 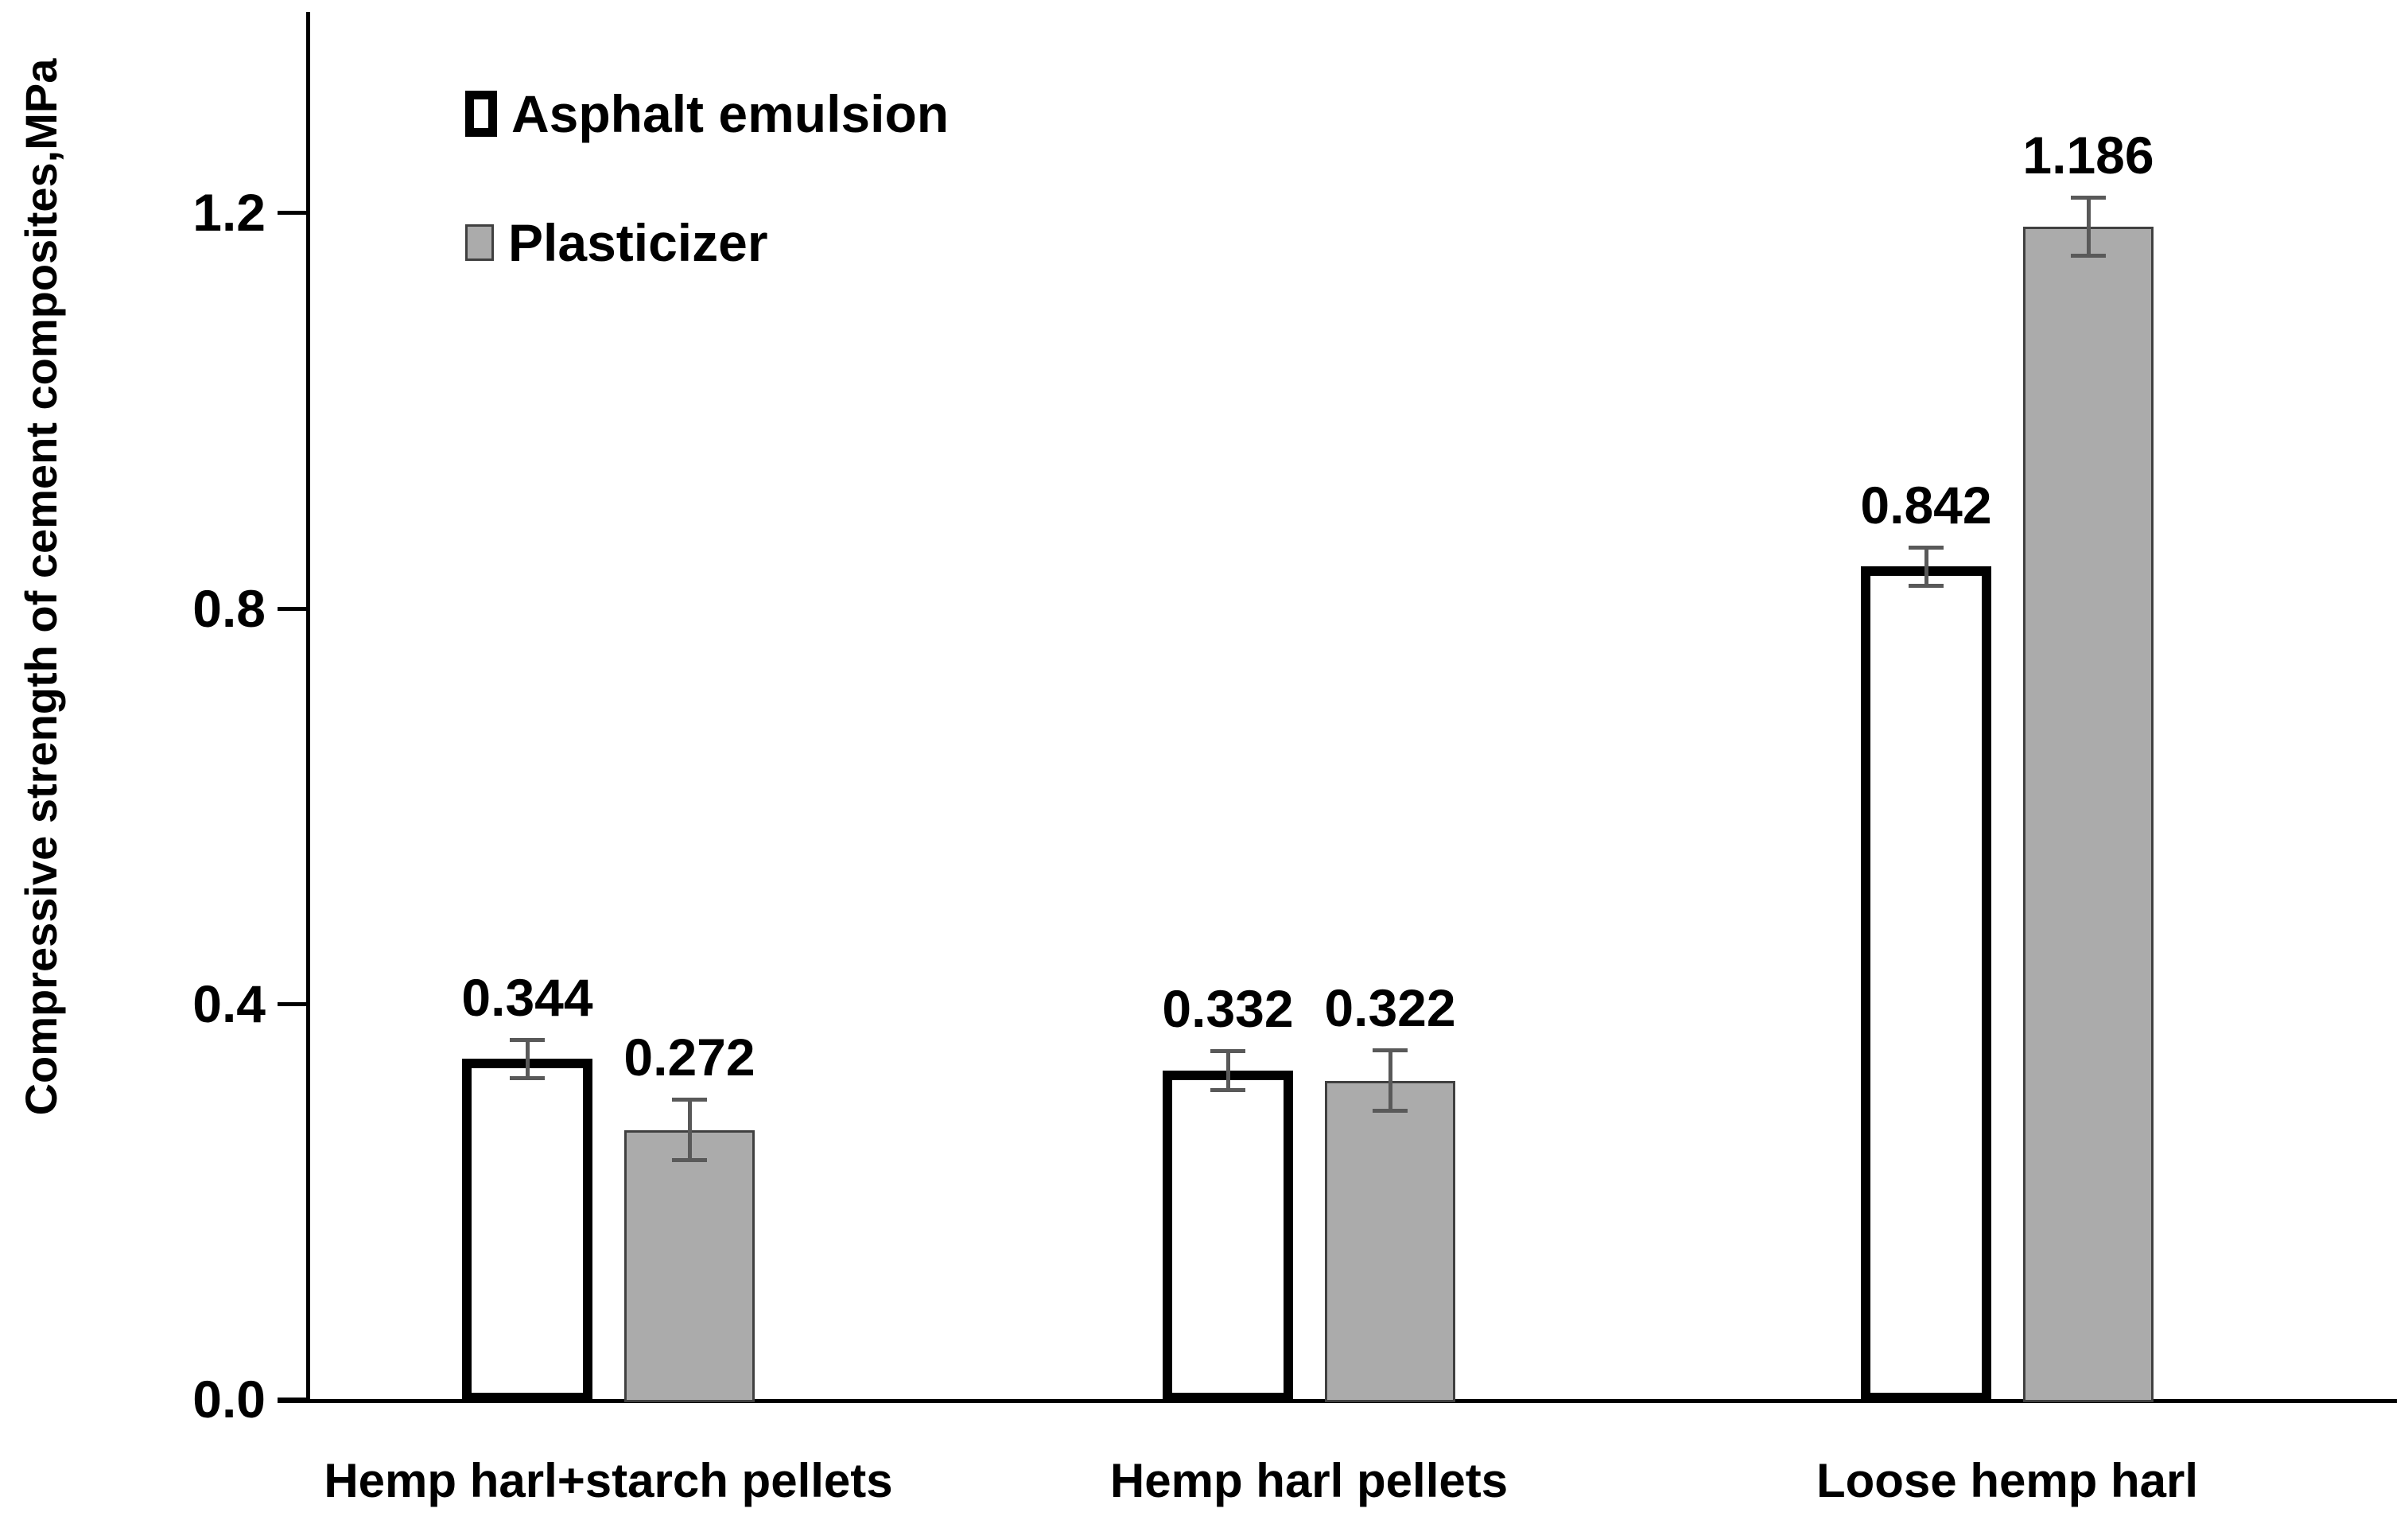 I want to click on legend-item: Plasticizer, so click(x=707, y=242).